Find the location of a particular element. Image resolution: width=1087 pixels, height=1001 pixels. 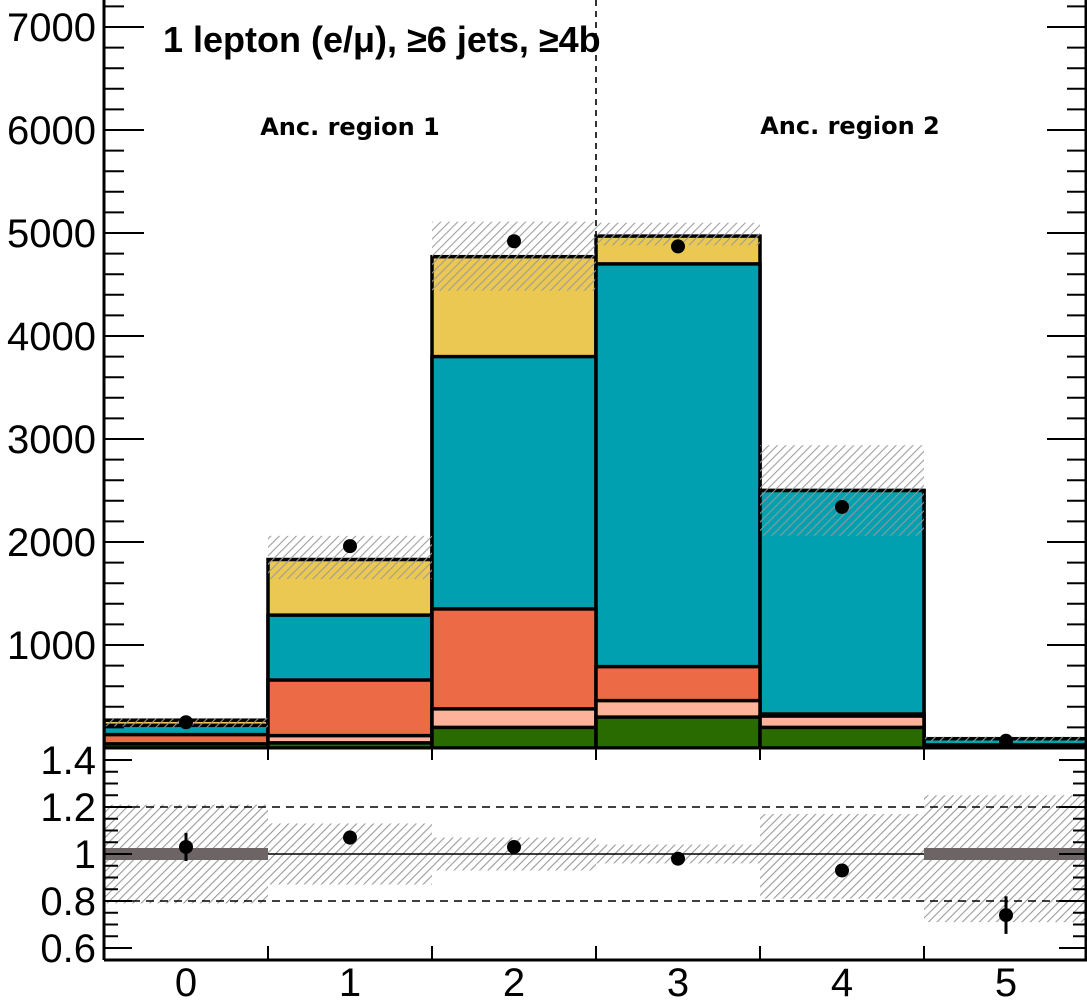

region-label-1: Anc. region 1 is located at coordinates (350, 127).